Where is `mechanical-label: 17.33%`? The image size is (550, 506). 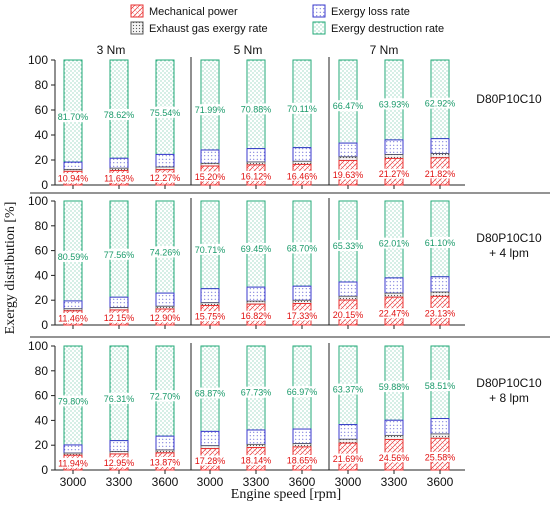 mechanical-label: 17.33% is located at coordinates (302, 316).